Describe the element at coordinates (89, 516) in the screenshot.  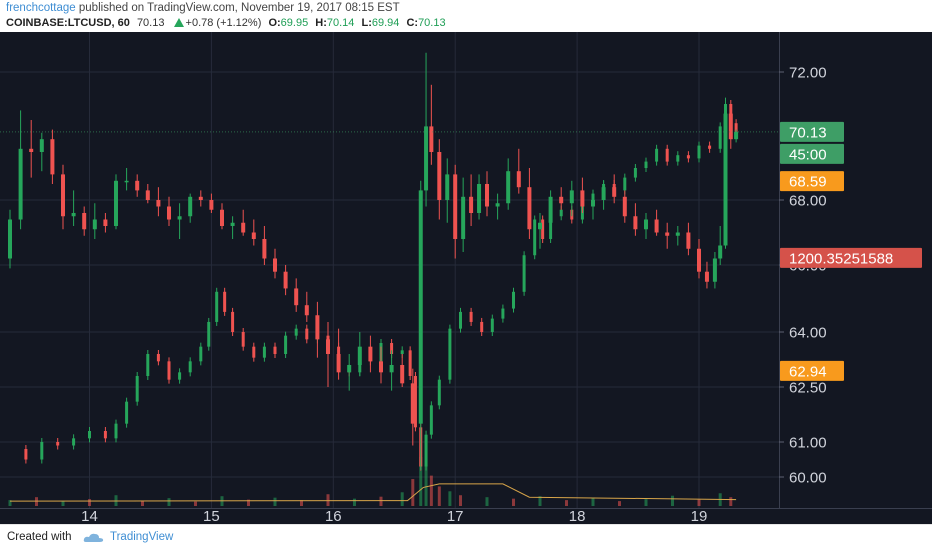
I see `x-tick-label: 14` at that location.